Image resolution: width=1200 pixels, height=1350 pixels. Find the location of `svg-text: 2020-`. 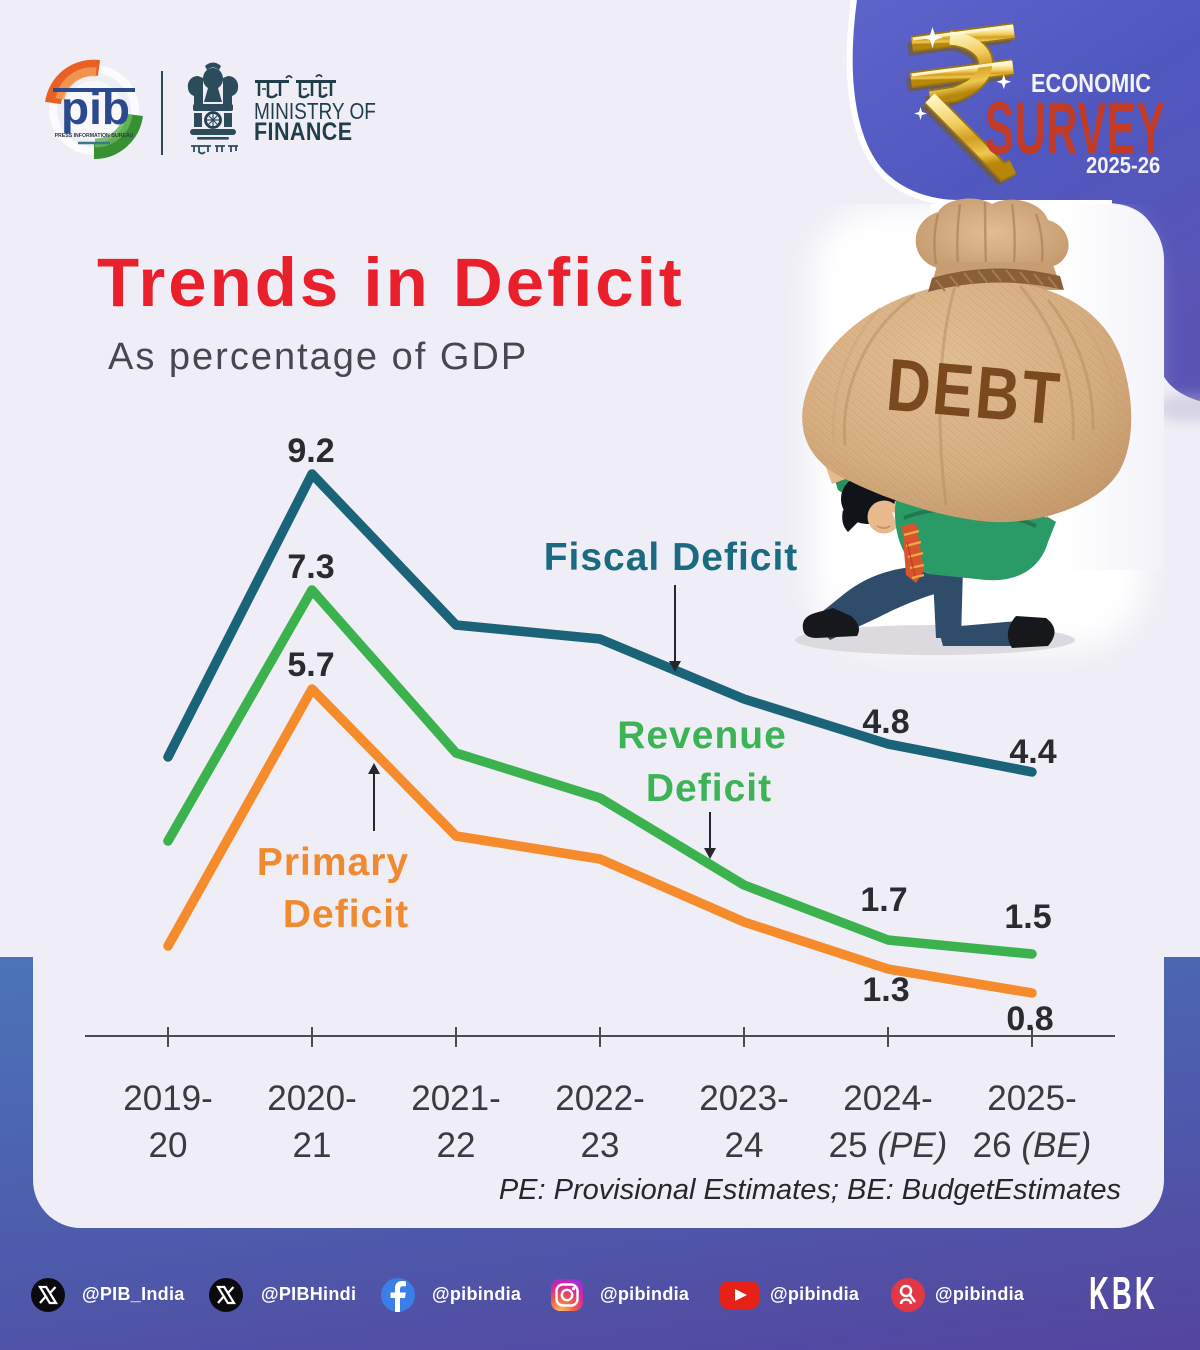

svg-text: 2020- is located at coordinates (312, 1098).